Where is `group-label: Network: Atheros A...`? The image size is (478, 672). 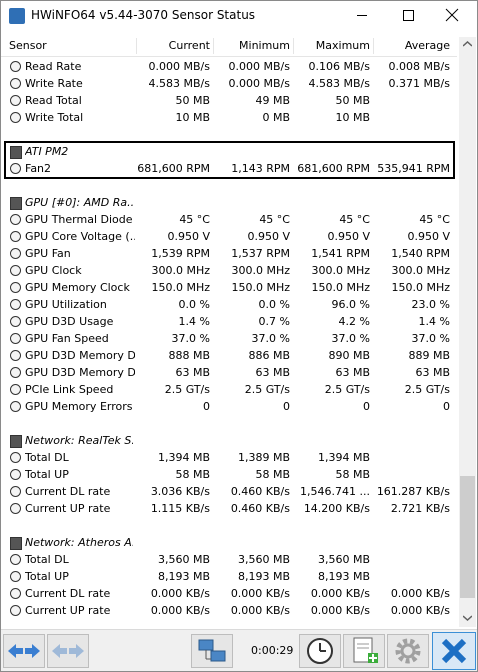 group-label: Network: Atheros A... is located at coordinates (79, 542).